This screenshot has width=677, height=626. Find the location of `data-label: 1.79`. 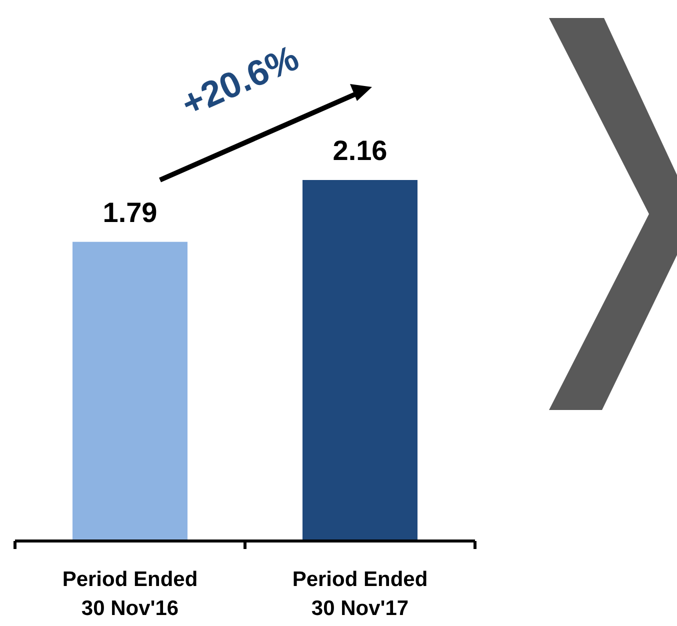

data-label: 1.79 is located at coordinates (130, 212).